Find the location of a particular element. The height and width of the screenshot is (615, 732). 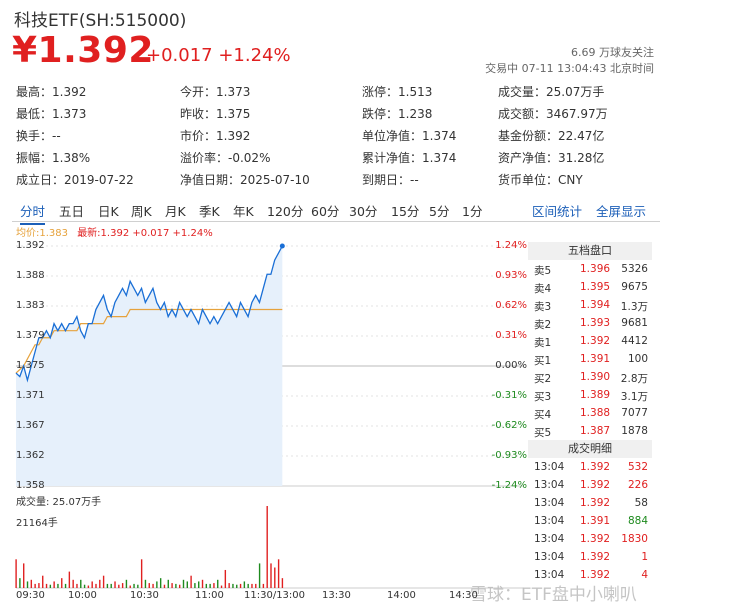

order-book-row: 买1 1.391 100 is located at coordinates (590, 359).